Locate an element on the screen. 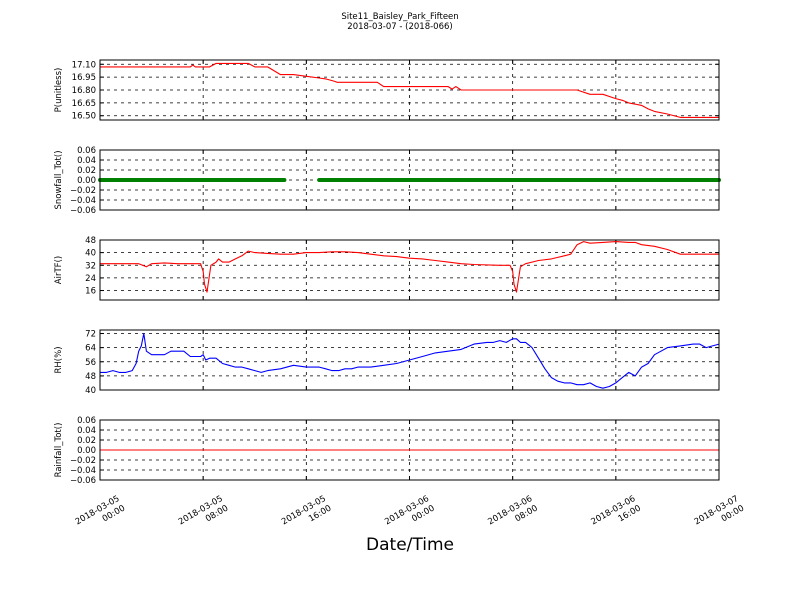  chart-title: Site11_Baisley_Park_Fifteen is located at coordinates (399, 17).